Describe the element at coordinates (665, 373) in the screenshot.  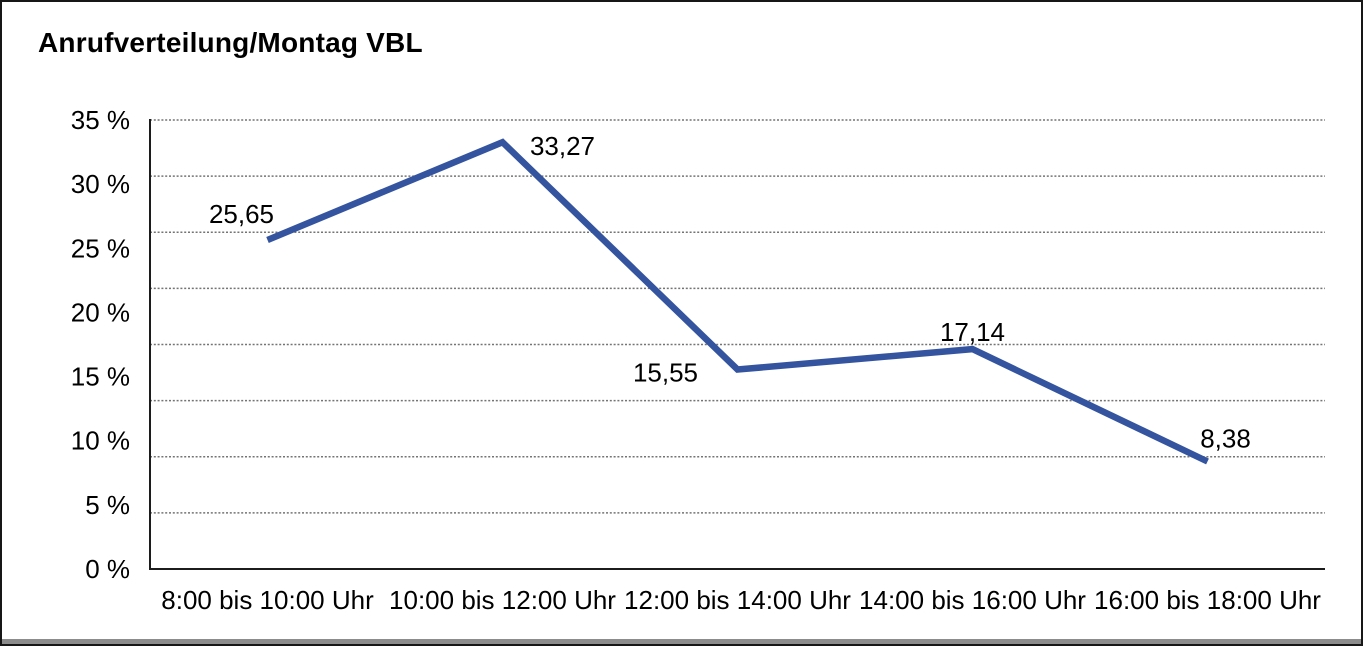
I see `data-label: 15,55` at that location.